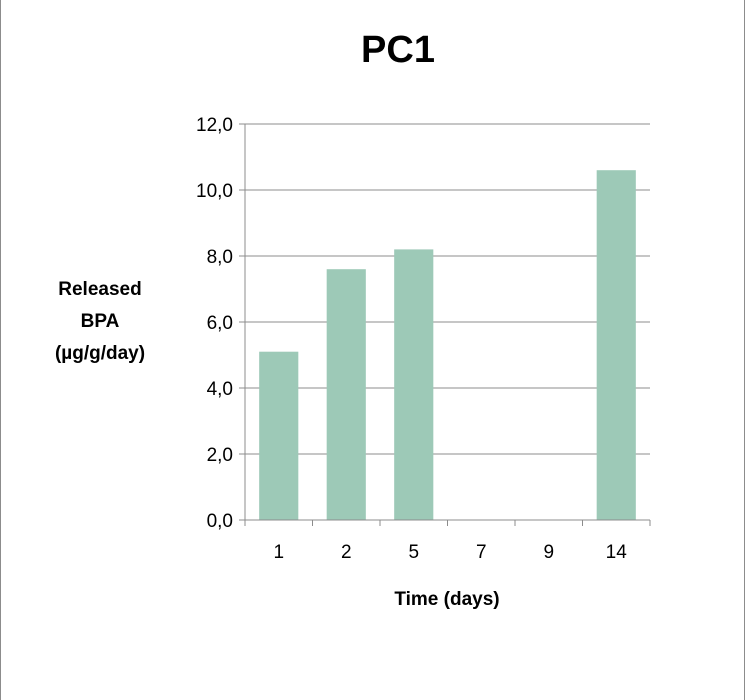 This screenshot has width=746, height=700. I want to click on x-tick-label: 2, so click(346, 552).